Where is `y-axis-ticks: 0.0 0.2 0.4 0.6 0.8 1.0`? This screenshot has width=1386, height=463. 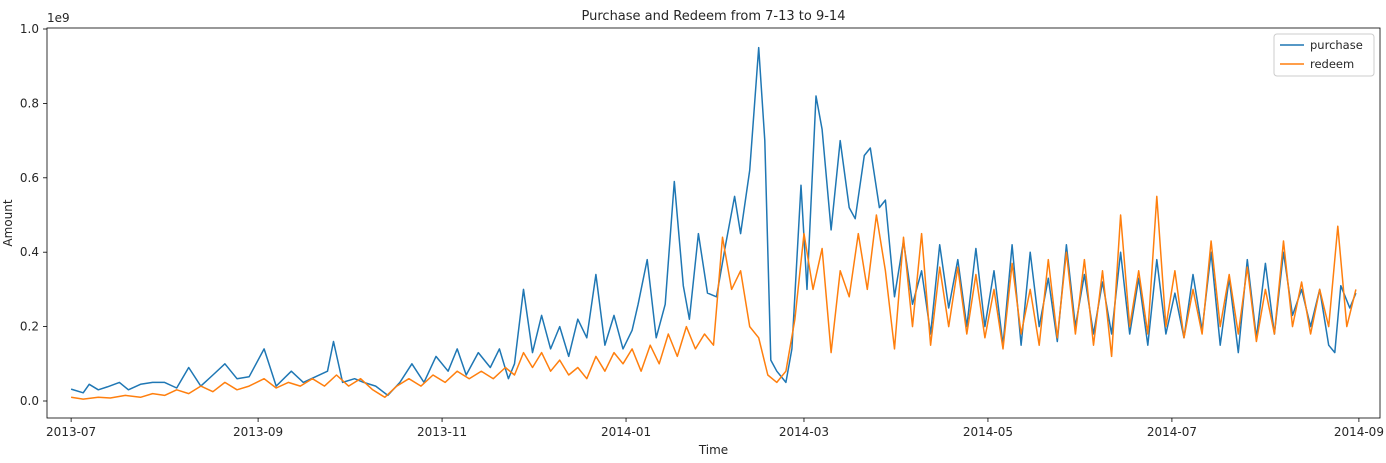 y-axis-ticks: 0.0 0.2 0.4 0.6 0.8 1.0 is located at coordinates (33, 215).